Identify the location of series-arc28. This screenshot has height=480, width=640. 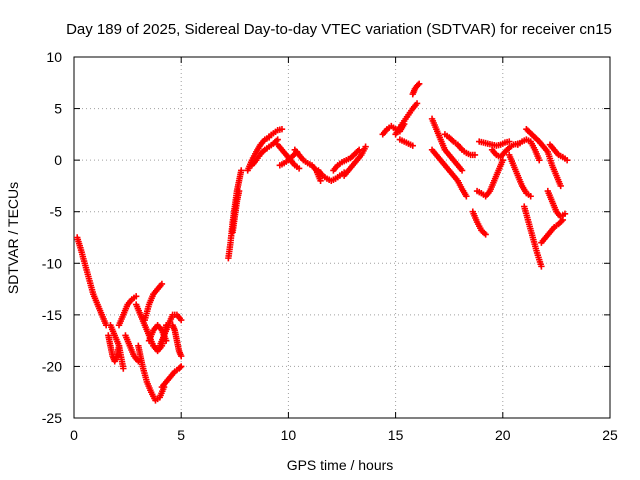
(447, 144).